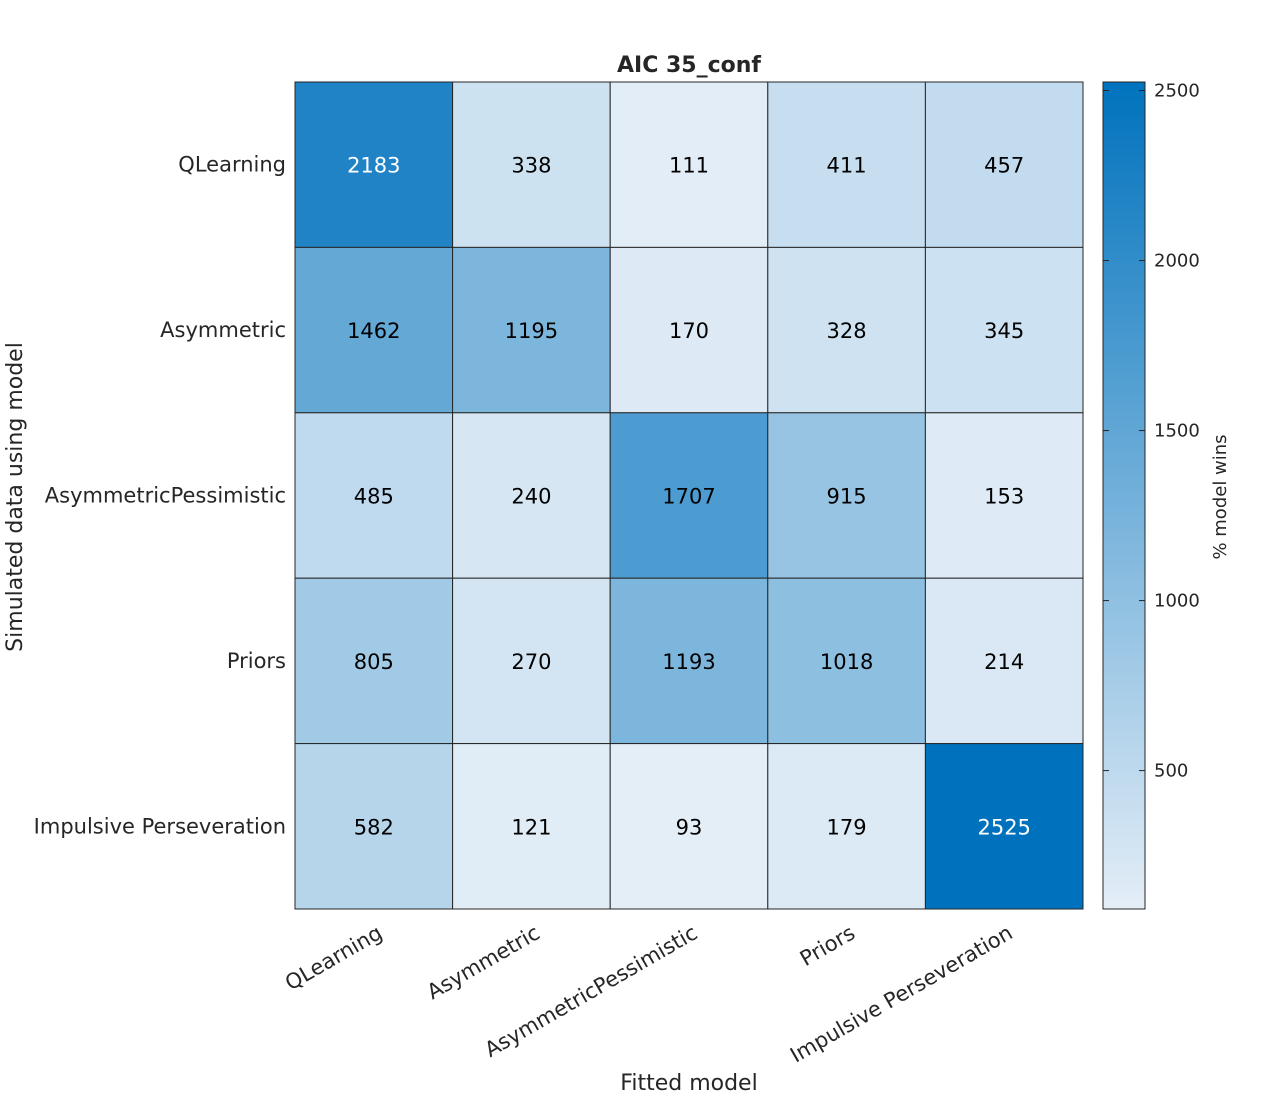  What do you see at coordinates (1177, 261) in the screenshot?
I see `colorbar-tick-label: 2000` at bounding box center [1177, 261].